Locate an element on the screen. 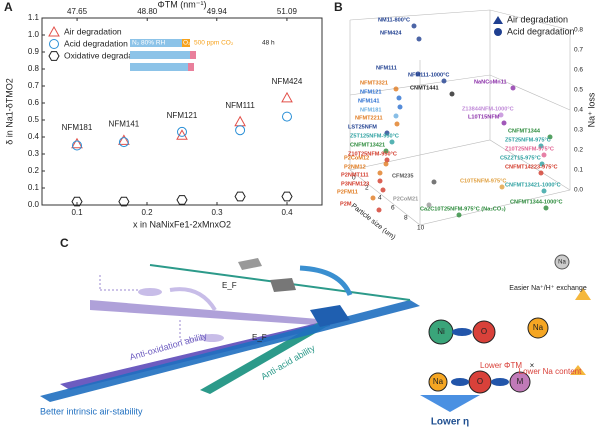  sample-label: P2CoM21 is located at coordinates (405, 199).